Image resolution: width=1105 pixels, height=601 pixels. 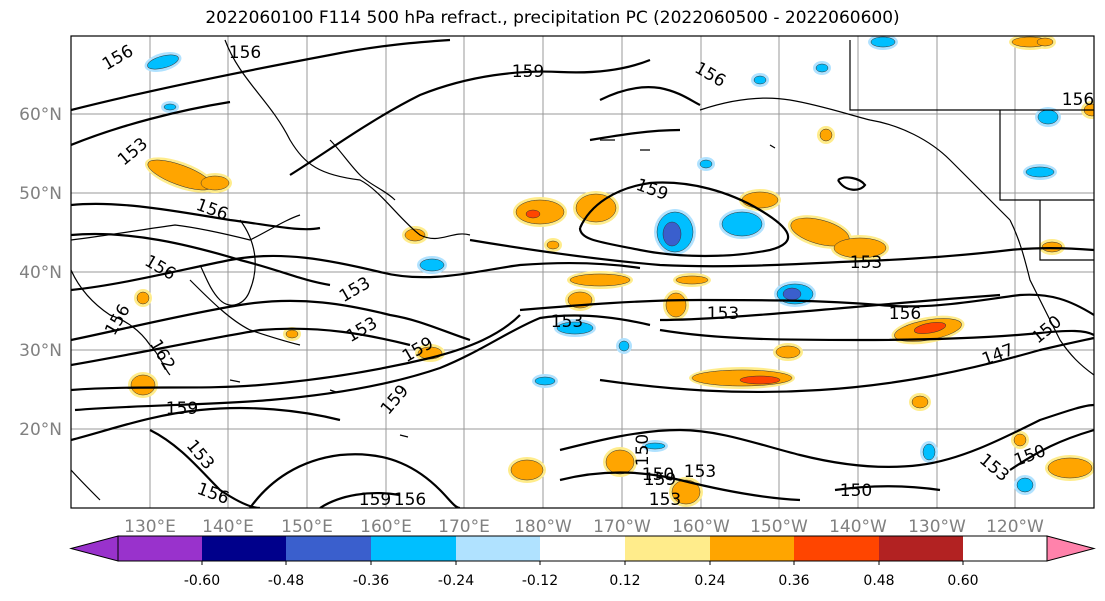 What do you see at coordinates (543, 527) in the screenshot?
I see `x-tick-label: 180°W` at bounding box center [543, 527].